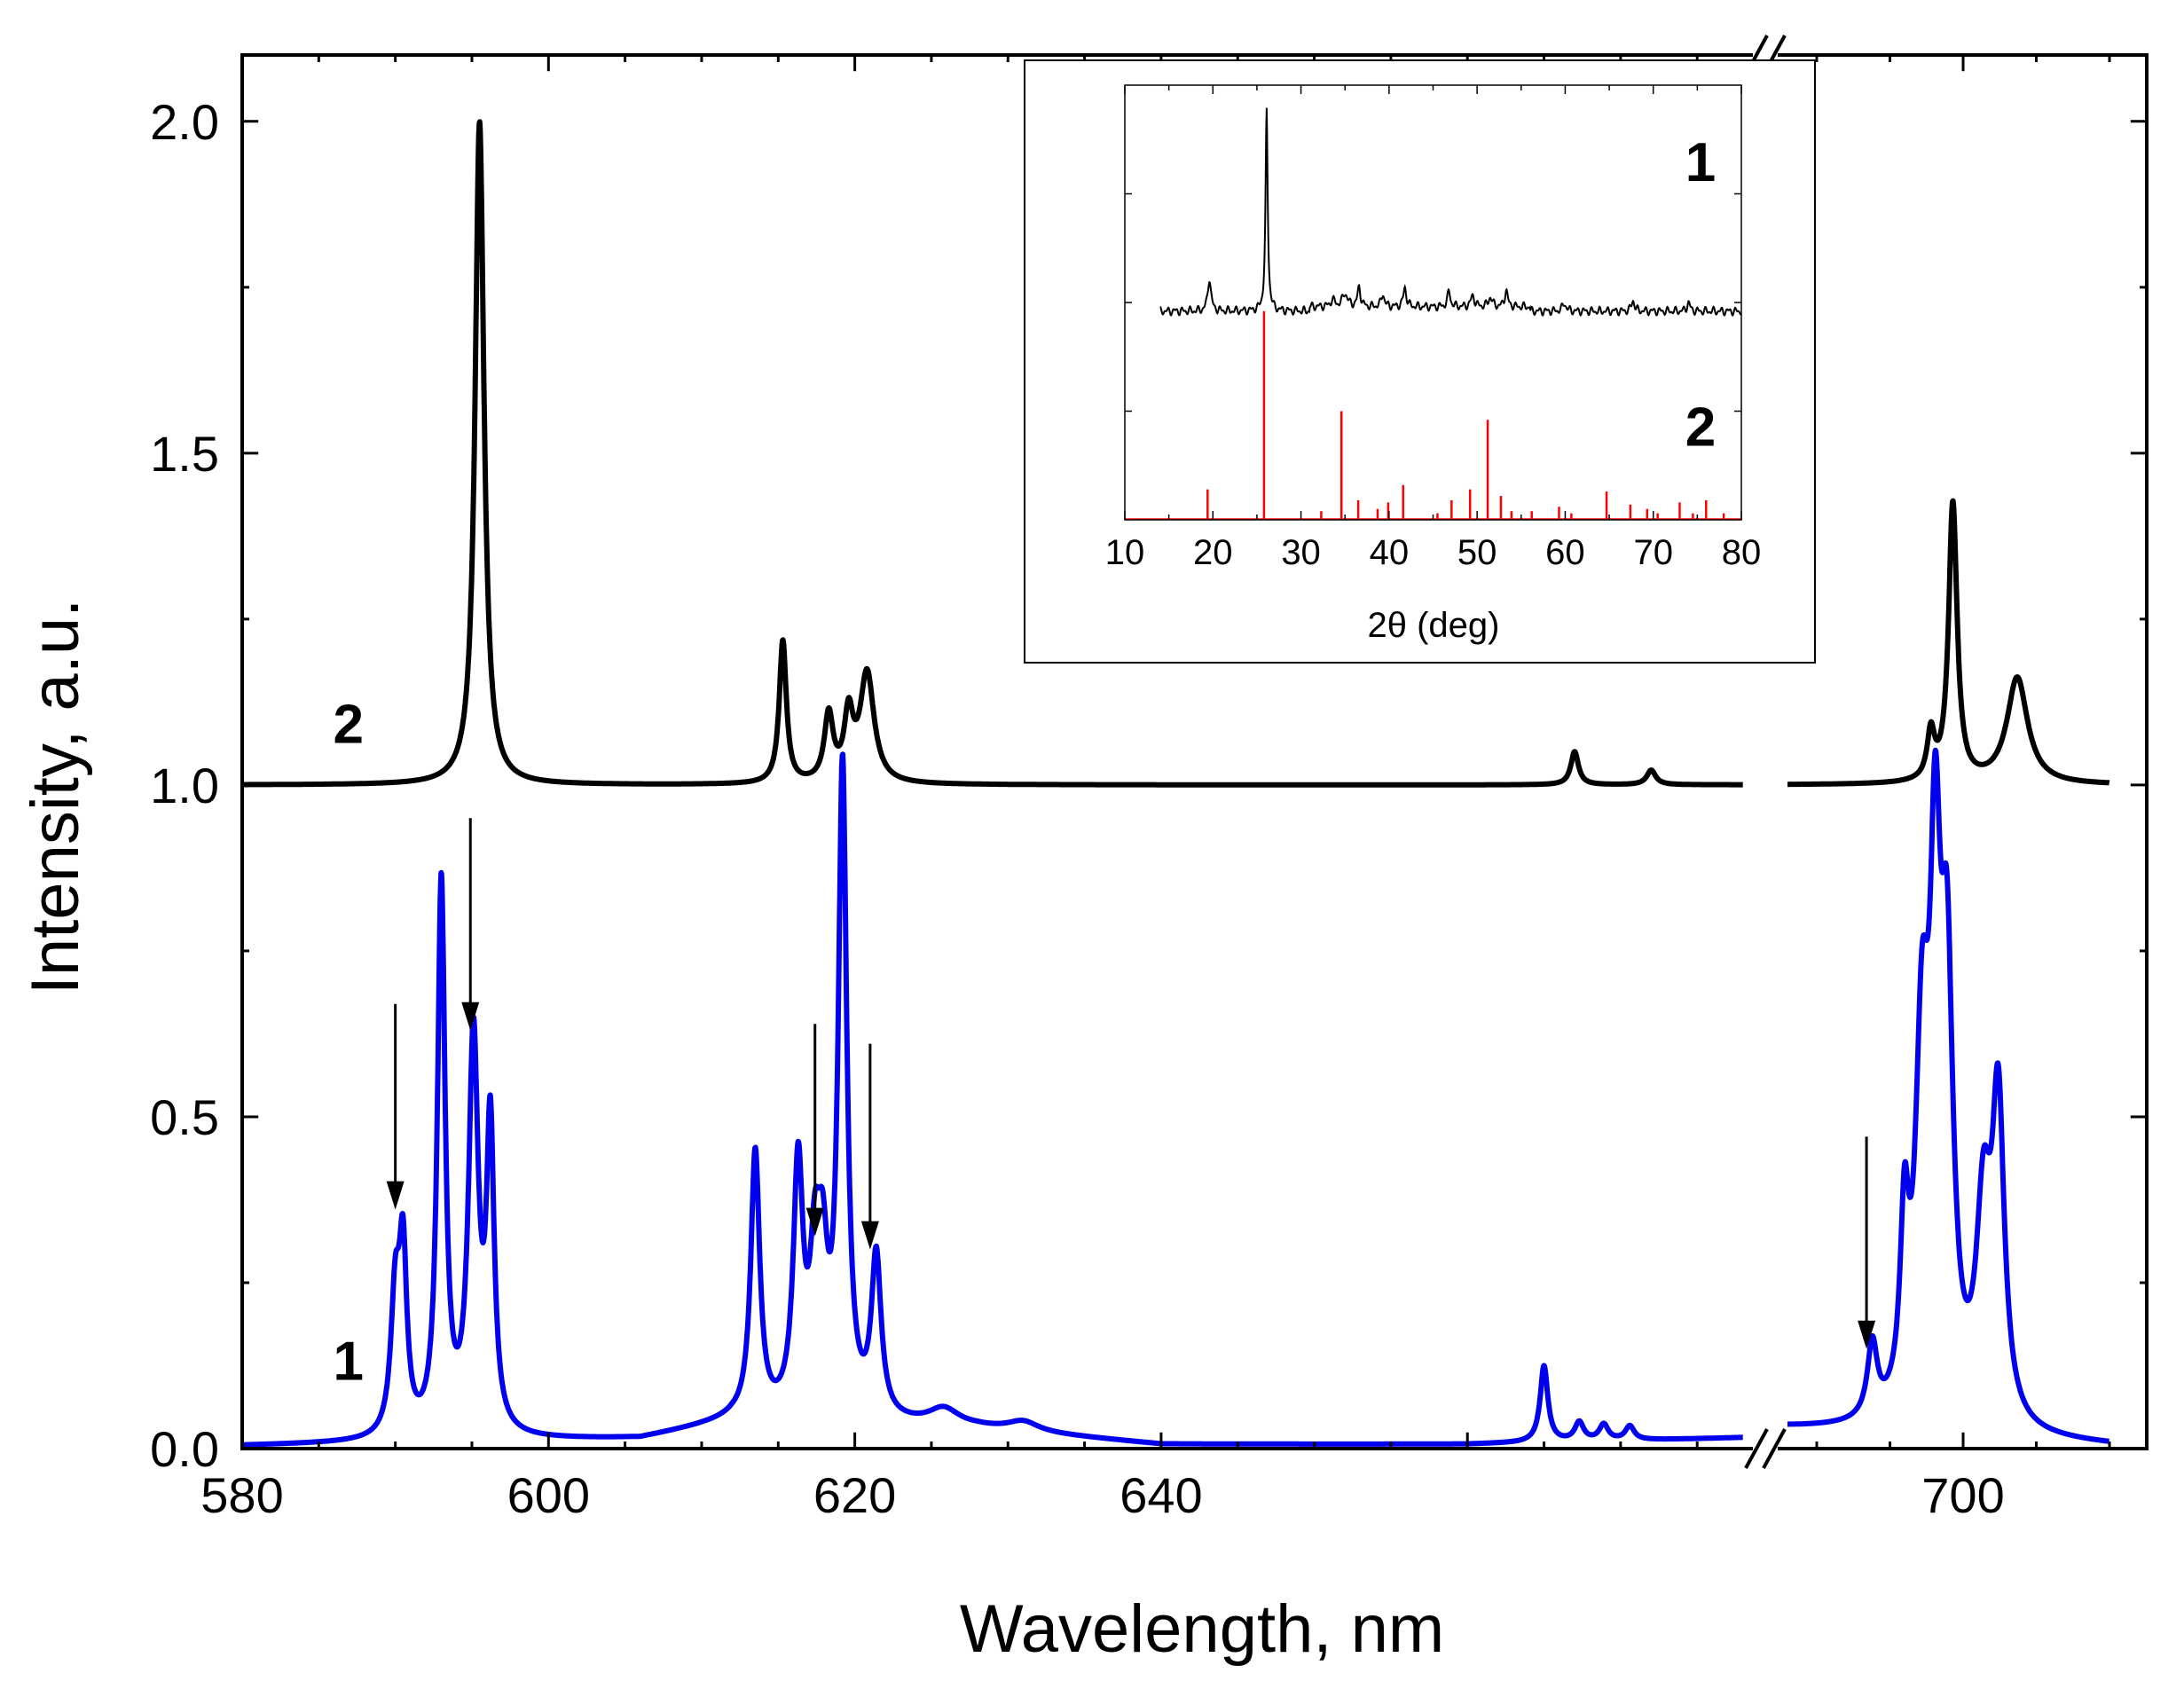 The width and height of the screenshot is (2184, 1689). I want to click on inset-series-label-2: 2, so click(1700, 428).